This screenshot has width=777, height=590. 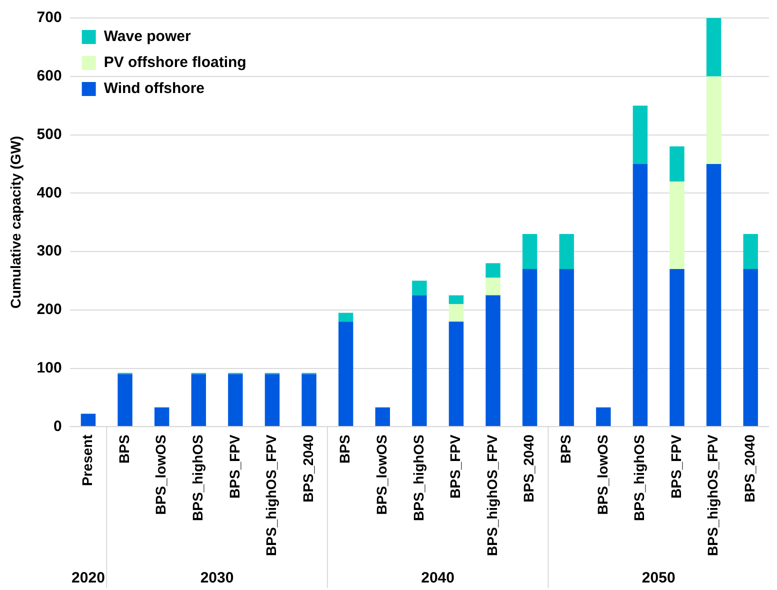 What do you see at coordinates (49, 76) in the screenshot?
I see `y-tick-label: 600` at bounding box center [49, 76].